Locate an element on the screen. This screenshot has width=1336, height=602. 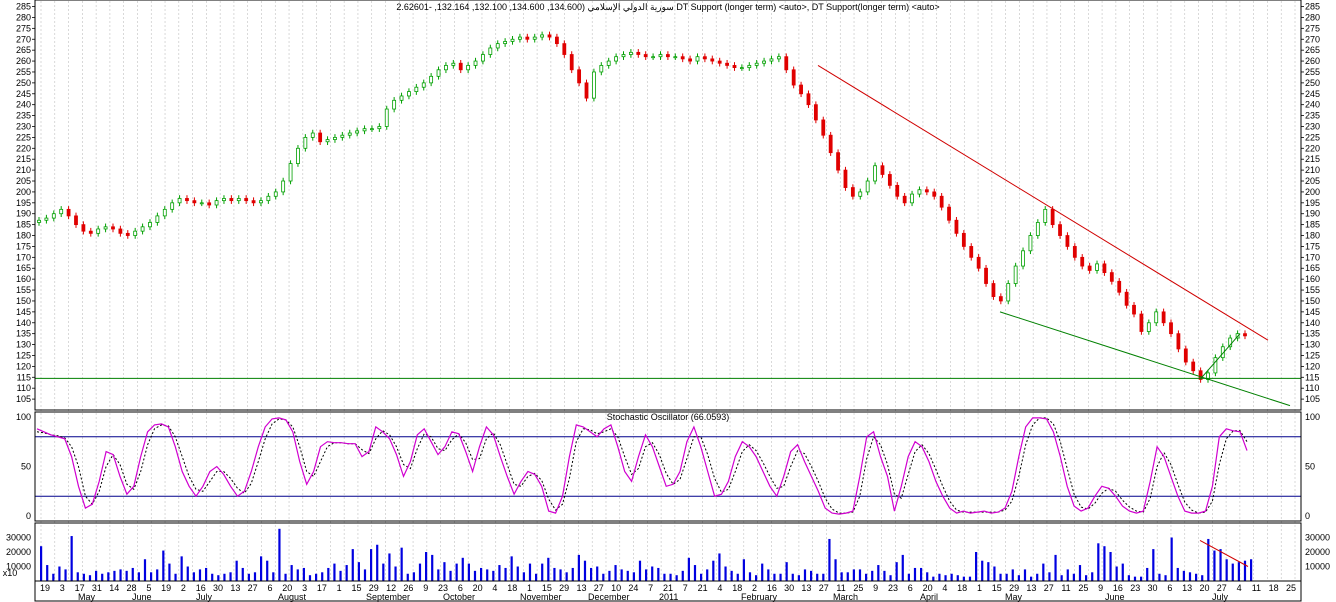
y-tick-label-right: 175 is located at coordinates (1312, 246).